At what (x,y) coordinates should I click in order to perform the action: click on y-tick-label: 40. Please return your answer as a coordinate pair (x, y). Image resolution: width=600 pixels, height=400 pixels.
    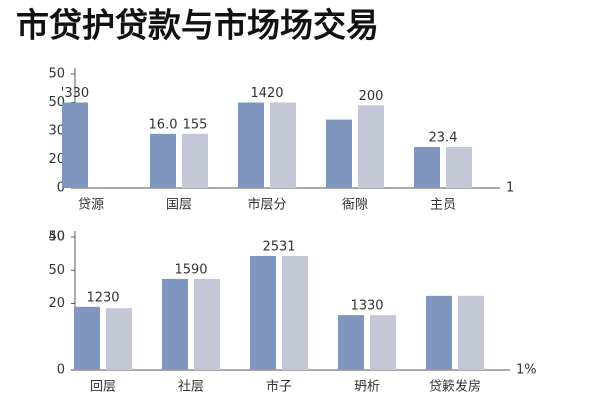
    Looking at the image, I should click on (56, 237).